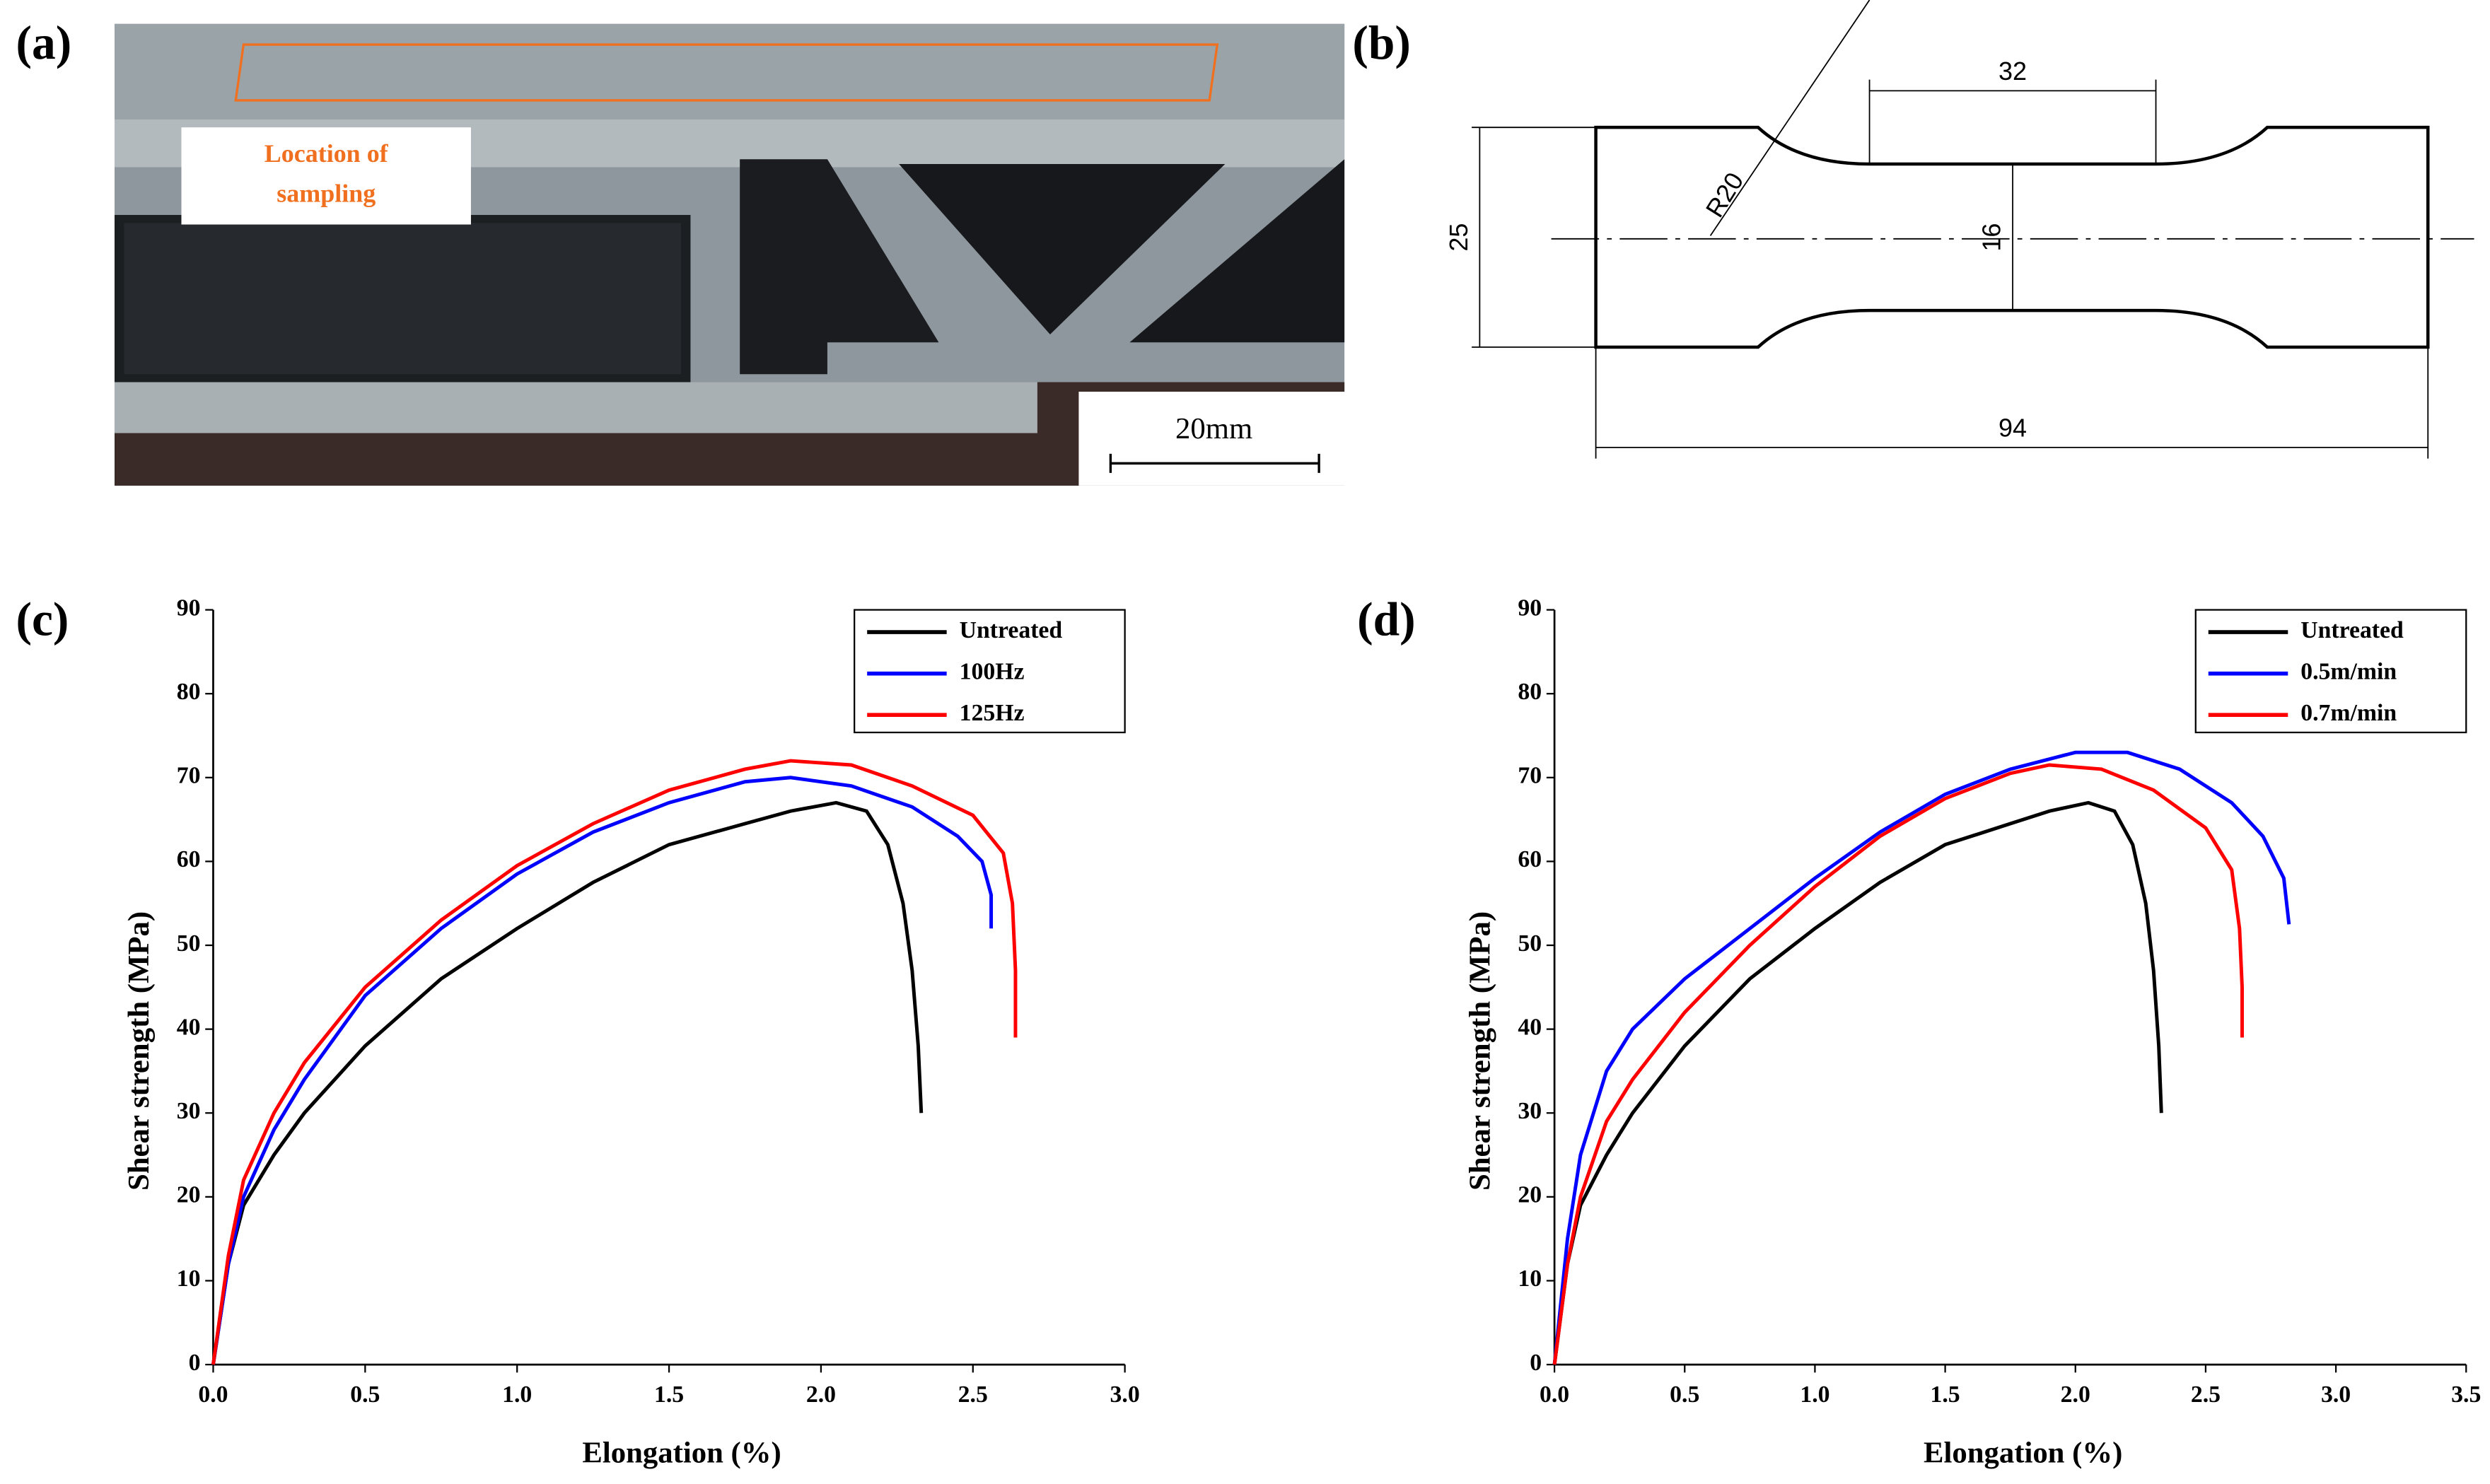 This screenshot has width=2490, height=1484. I want to click on dimension: R20, so click(1725, 195).